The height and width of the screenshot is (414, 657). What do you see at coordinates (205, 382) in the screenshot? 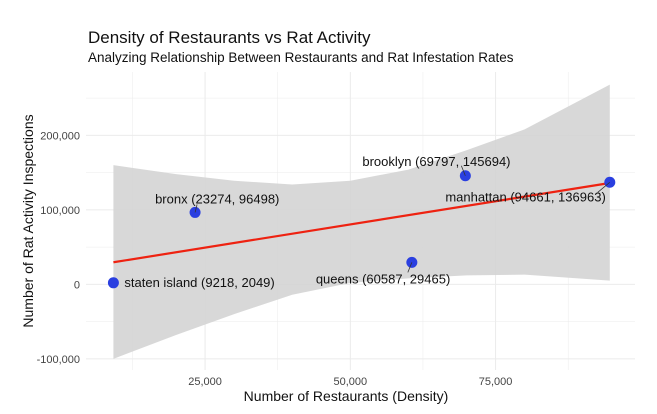
I see `x-tick-label: 25,000` at bounding box center [205, 382].